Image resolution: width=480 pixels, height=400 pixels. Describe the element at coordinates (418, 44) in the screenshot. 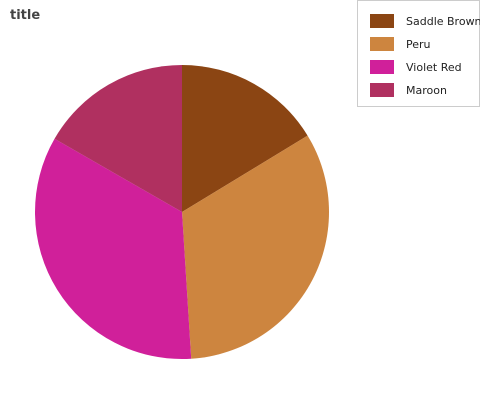

I see `legend-label-peru: Peru` at that location.